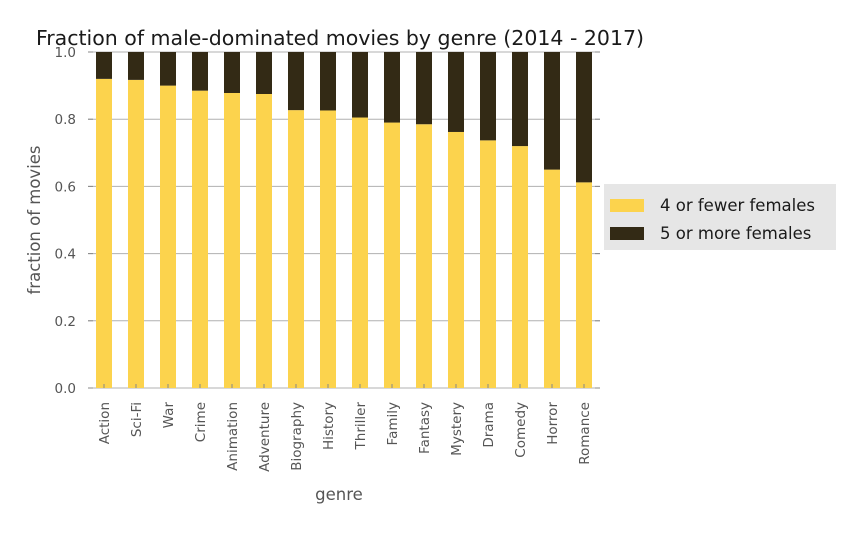 Image resolution: width=855 pixels, height=542 pixels. I want to click on x-tick-label: Thriller, so click(361, 426).